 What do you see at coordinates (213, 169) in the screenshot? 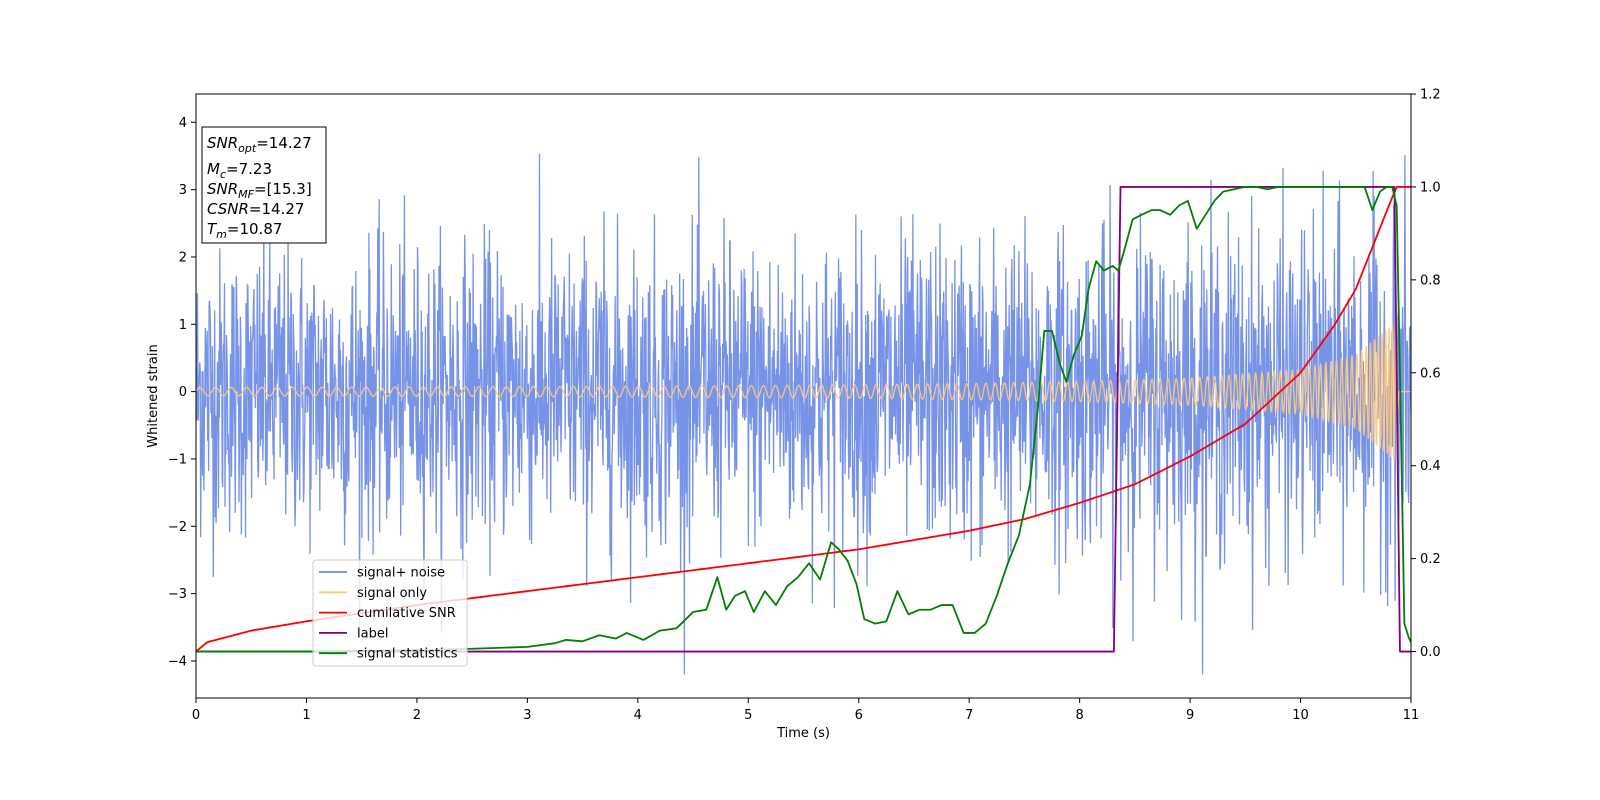
I see `annotation-symbol: M` at bounding box center [213, 169].